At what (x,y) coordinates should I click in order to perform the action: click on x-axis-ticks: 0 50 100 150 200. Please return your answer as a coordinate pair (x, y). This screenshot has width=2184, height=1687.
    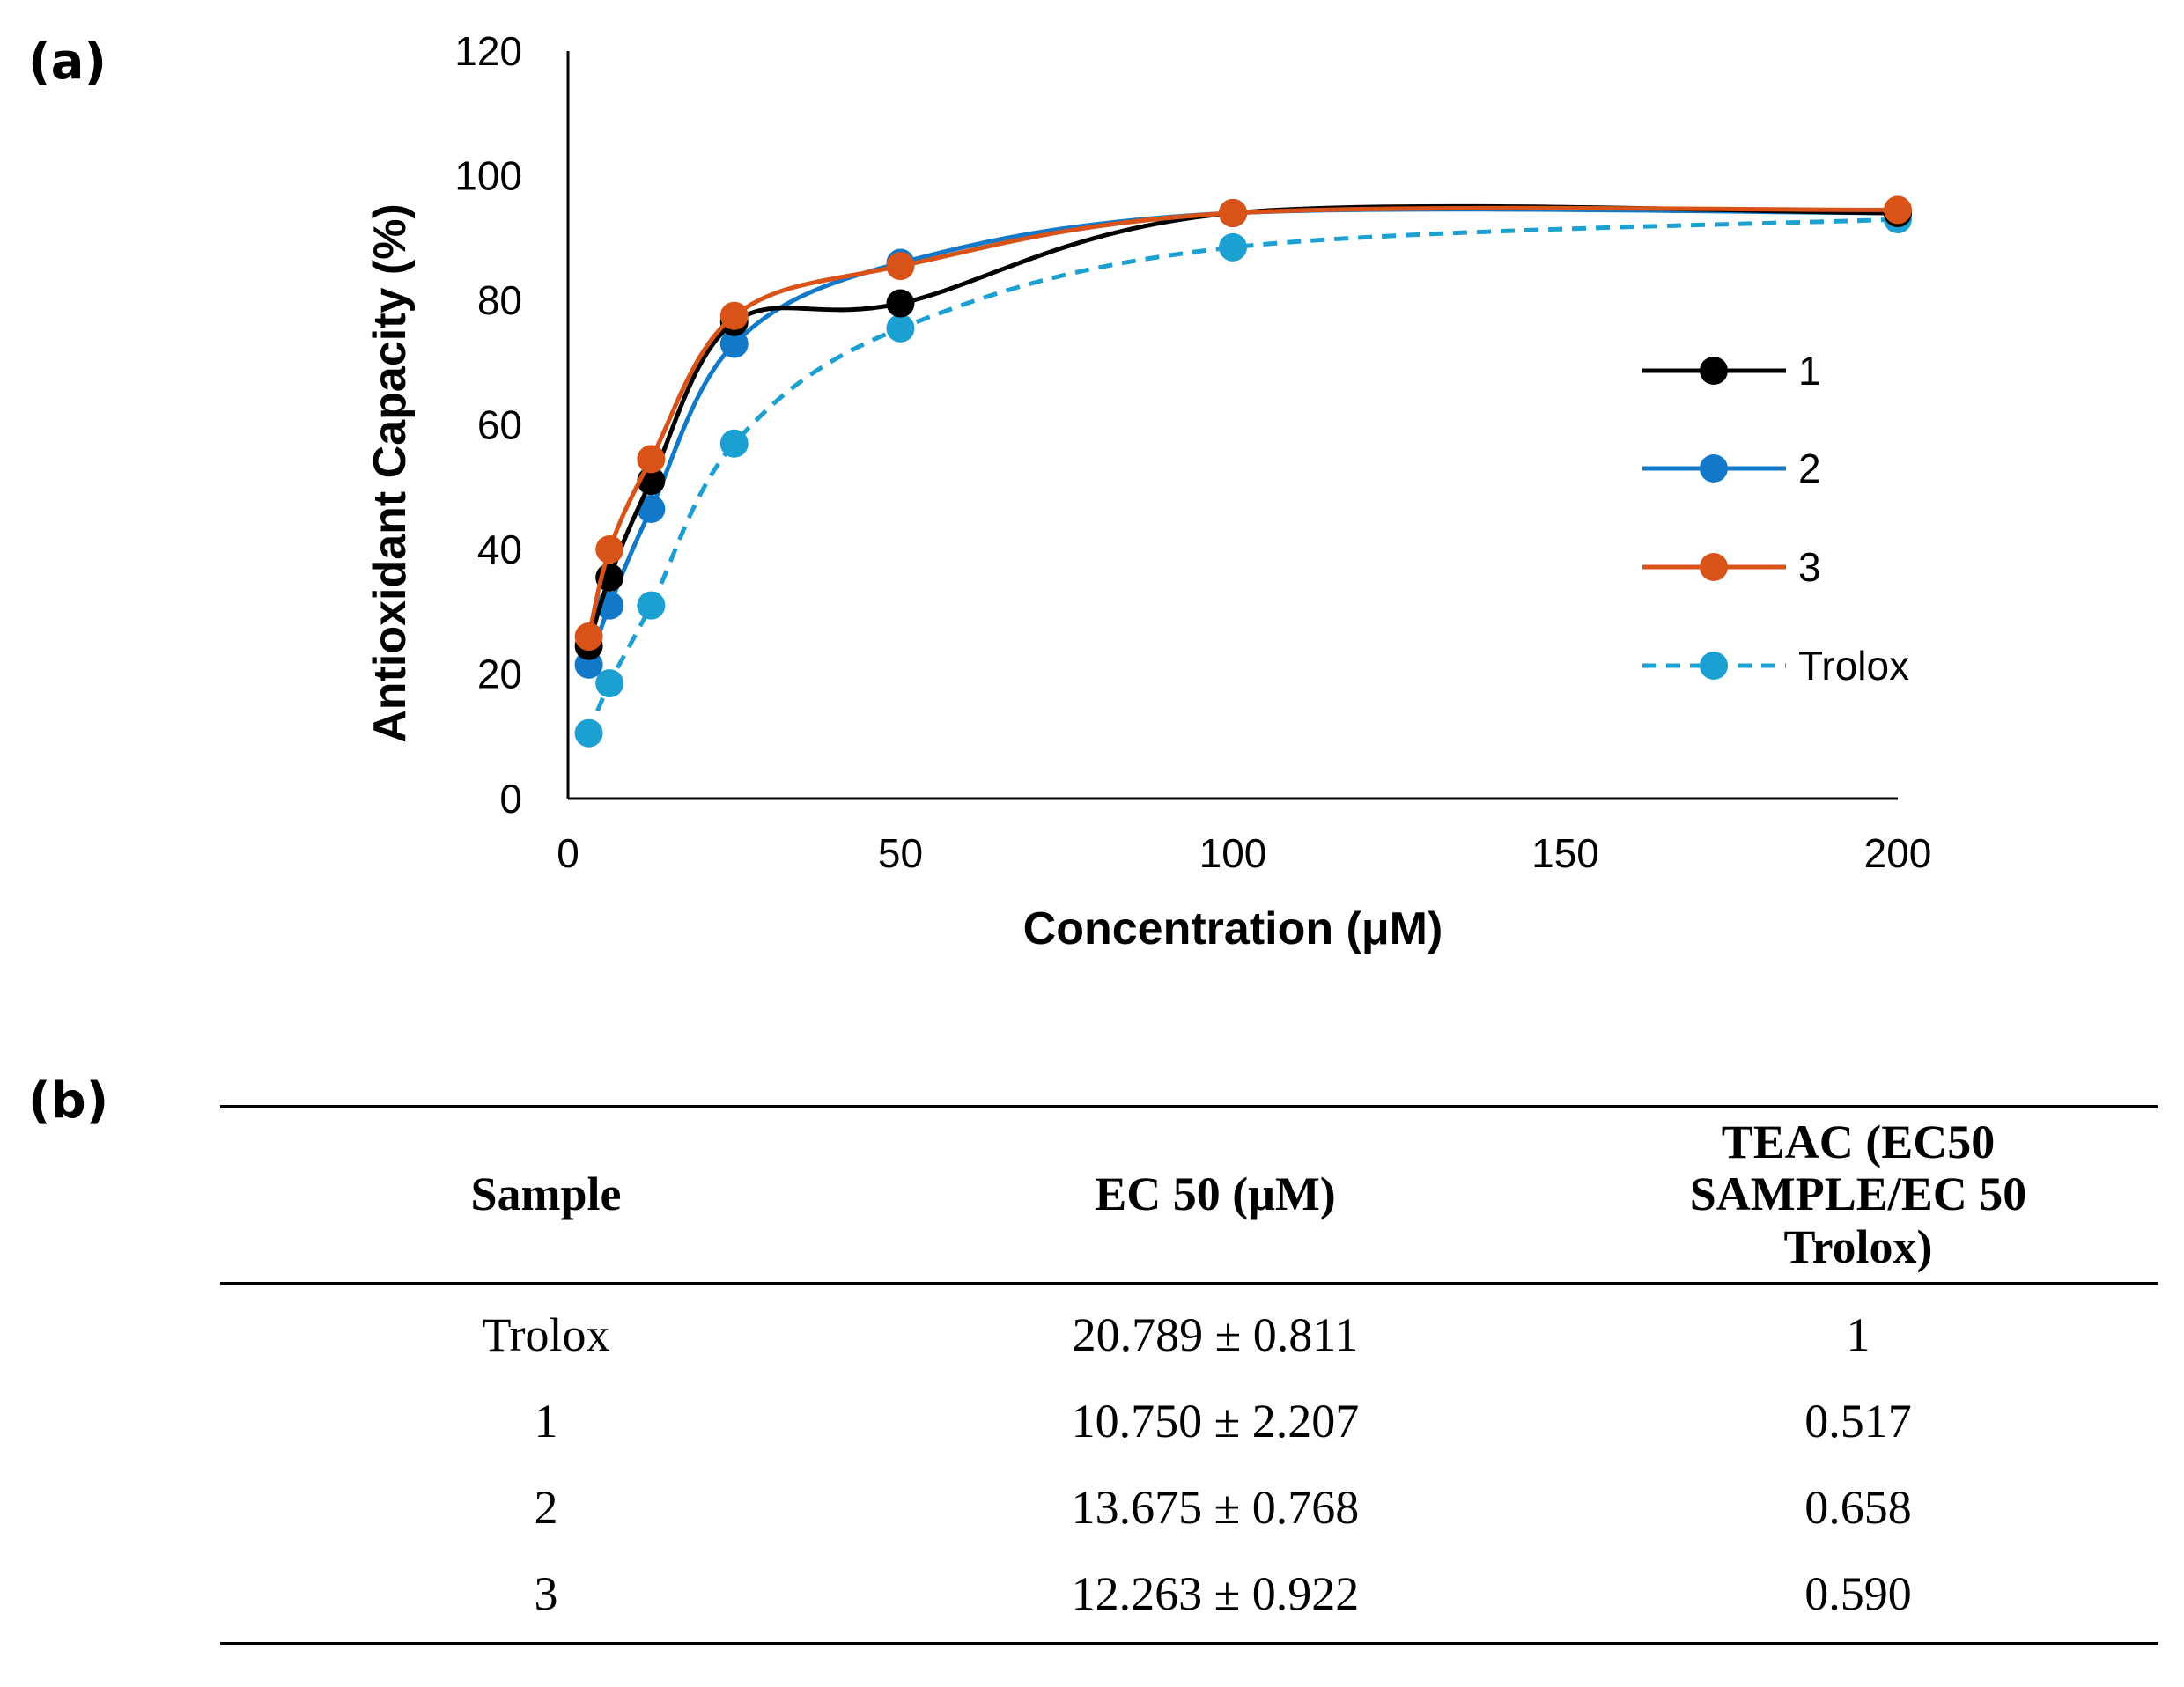
    Looking at the image, I should click on (1244, 853).